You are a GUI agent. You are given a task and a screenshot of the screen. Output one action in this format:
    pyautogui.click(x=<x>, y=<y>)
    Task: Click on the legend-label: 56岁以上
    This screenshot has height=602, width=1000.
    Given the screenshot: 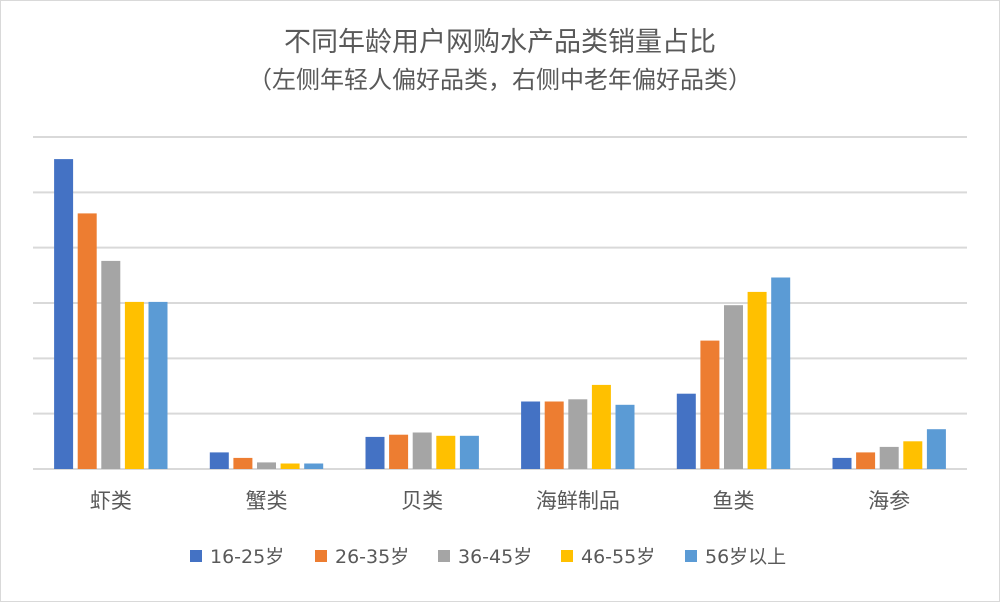 What is the action you would take?
    pyautogui.click(x=745, y=557)
    